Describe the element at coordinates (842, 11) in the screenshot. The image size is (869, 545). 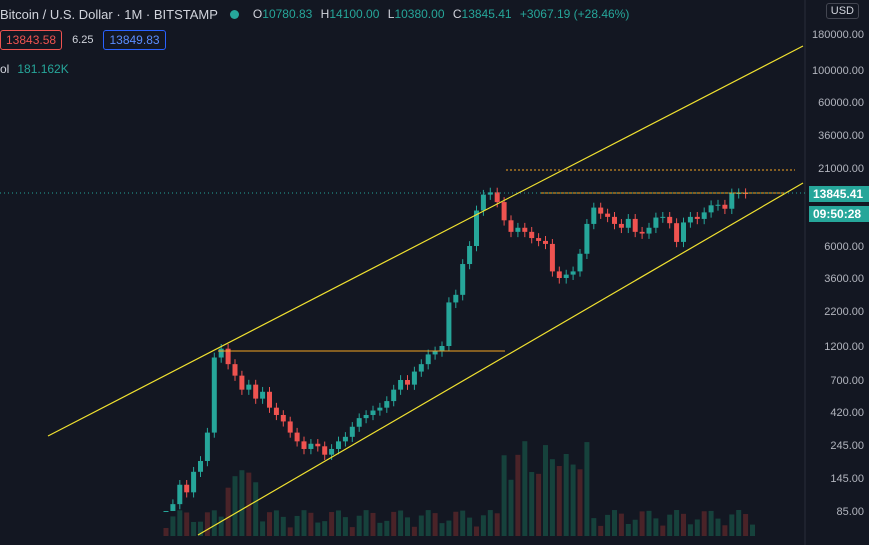
I see `currency-button: USD` at that location.